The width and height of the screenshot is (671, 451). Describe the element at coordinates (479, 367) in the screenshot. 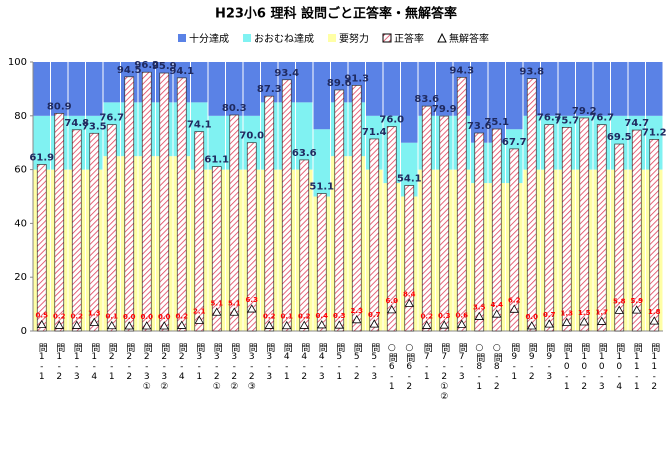

I see `x-tick-label: ○問8-1` at that location.